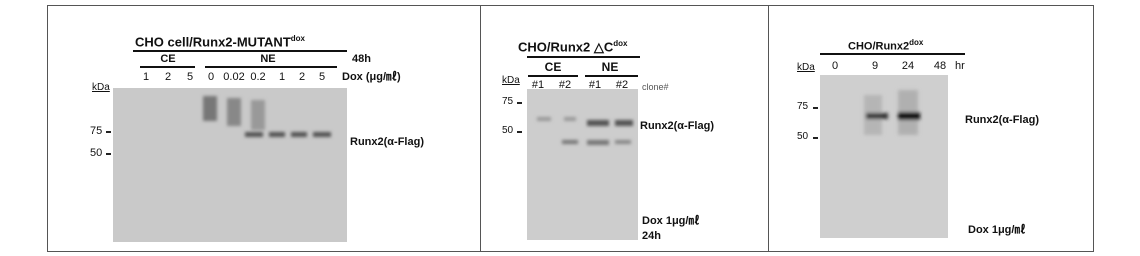 This screenshot has width=1140, height=256. Describe the element at coordinates (879, 46) in the screenshot. I see `title-text: CHO/Runx2` at that location.